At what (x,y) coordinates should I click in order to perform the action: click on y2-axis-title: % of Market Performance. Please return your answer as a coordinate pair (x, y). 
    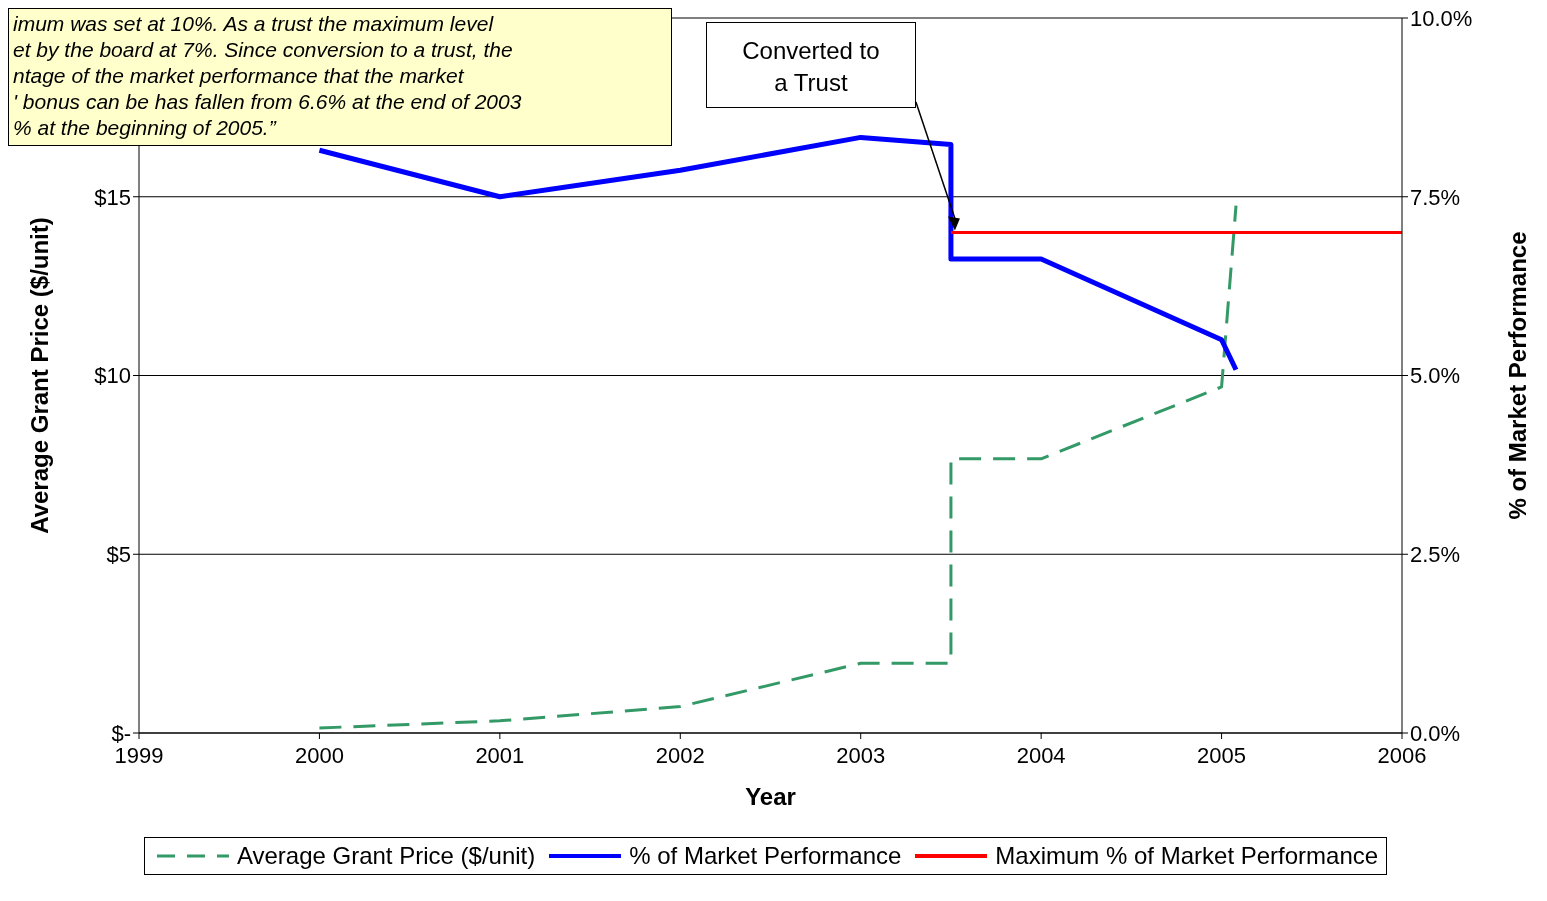
    Looking at the image, I should click on (1517, 375).